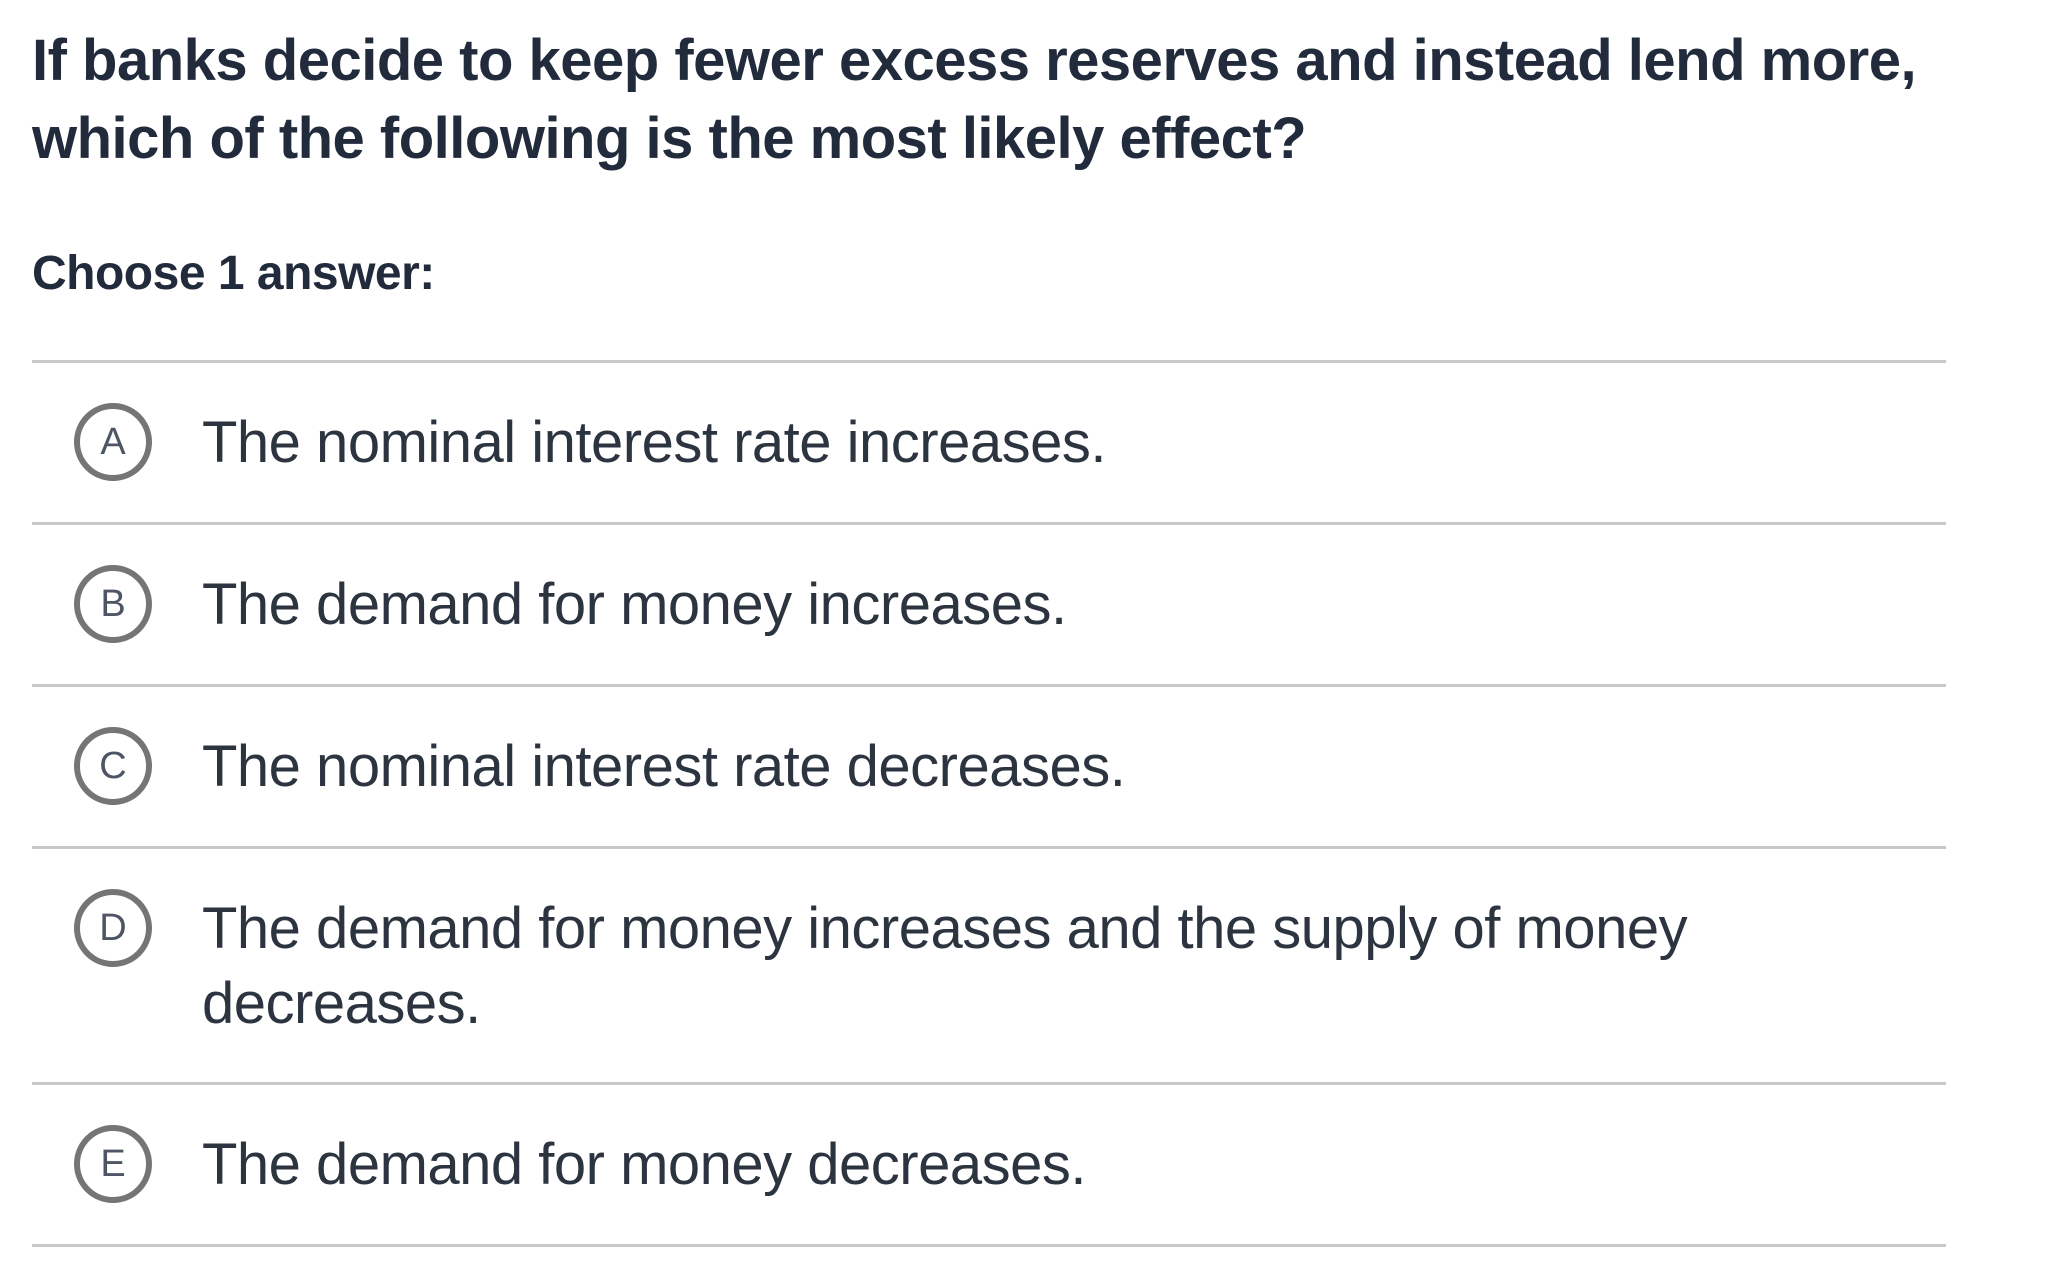  What do you see at coordinates (634, 604) in the screenshot?
I see `option-text: The demand for money increases.` at bounding box center [634, 604].